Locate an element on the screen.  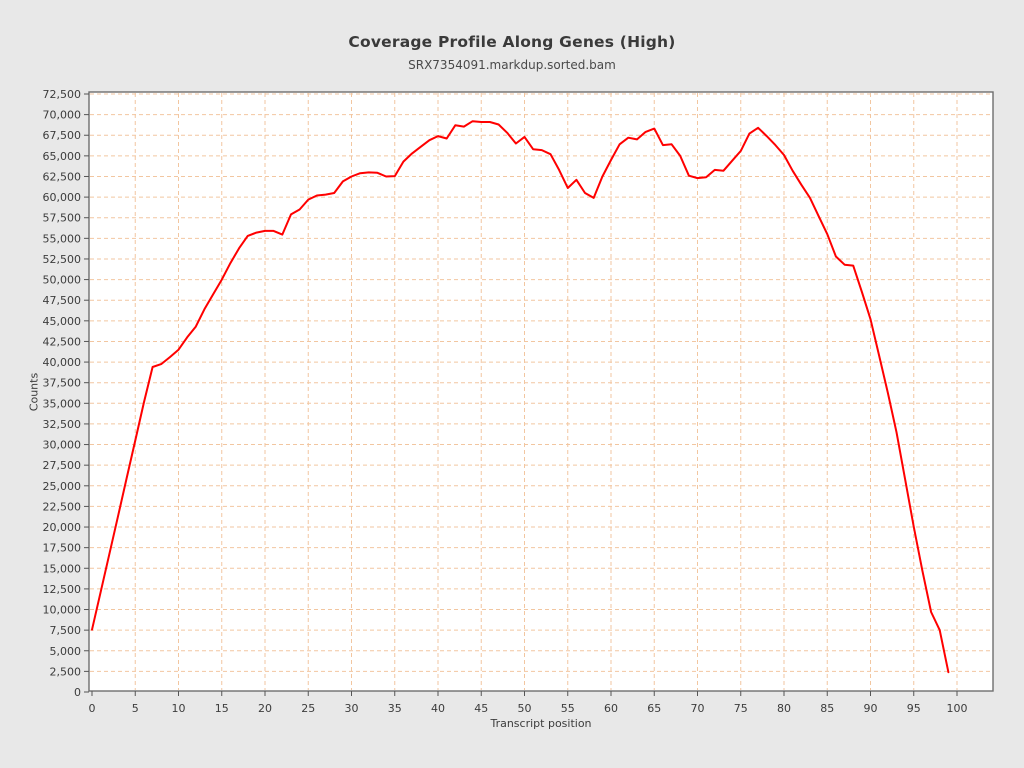
y-tick-label: 65,000 is located at coordinates (62, 156).